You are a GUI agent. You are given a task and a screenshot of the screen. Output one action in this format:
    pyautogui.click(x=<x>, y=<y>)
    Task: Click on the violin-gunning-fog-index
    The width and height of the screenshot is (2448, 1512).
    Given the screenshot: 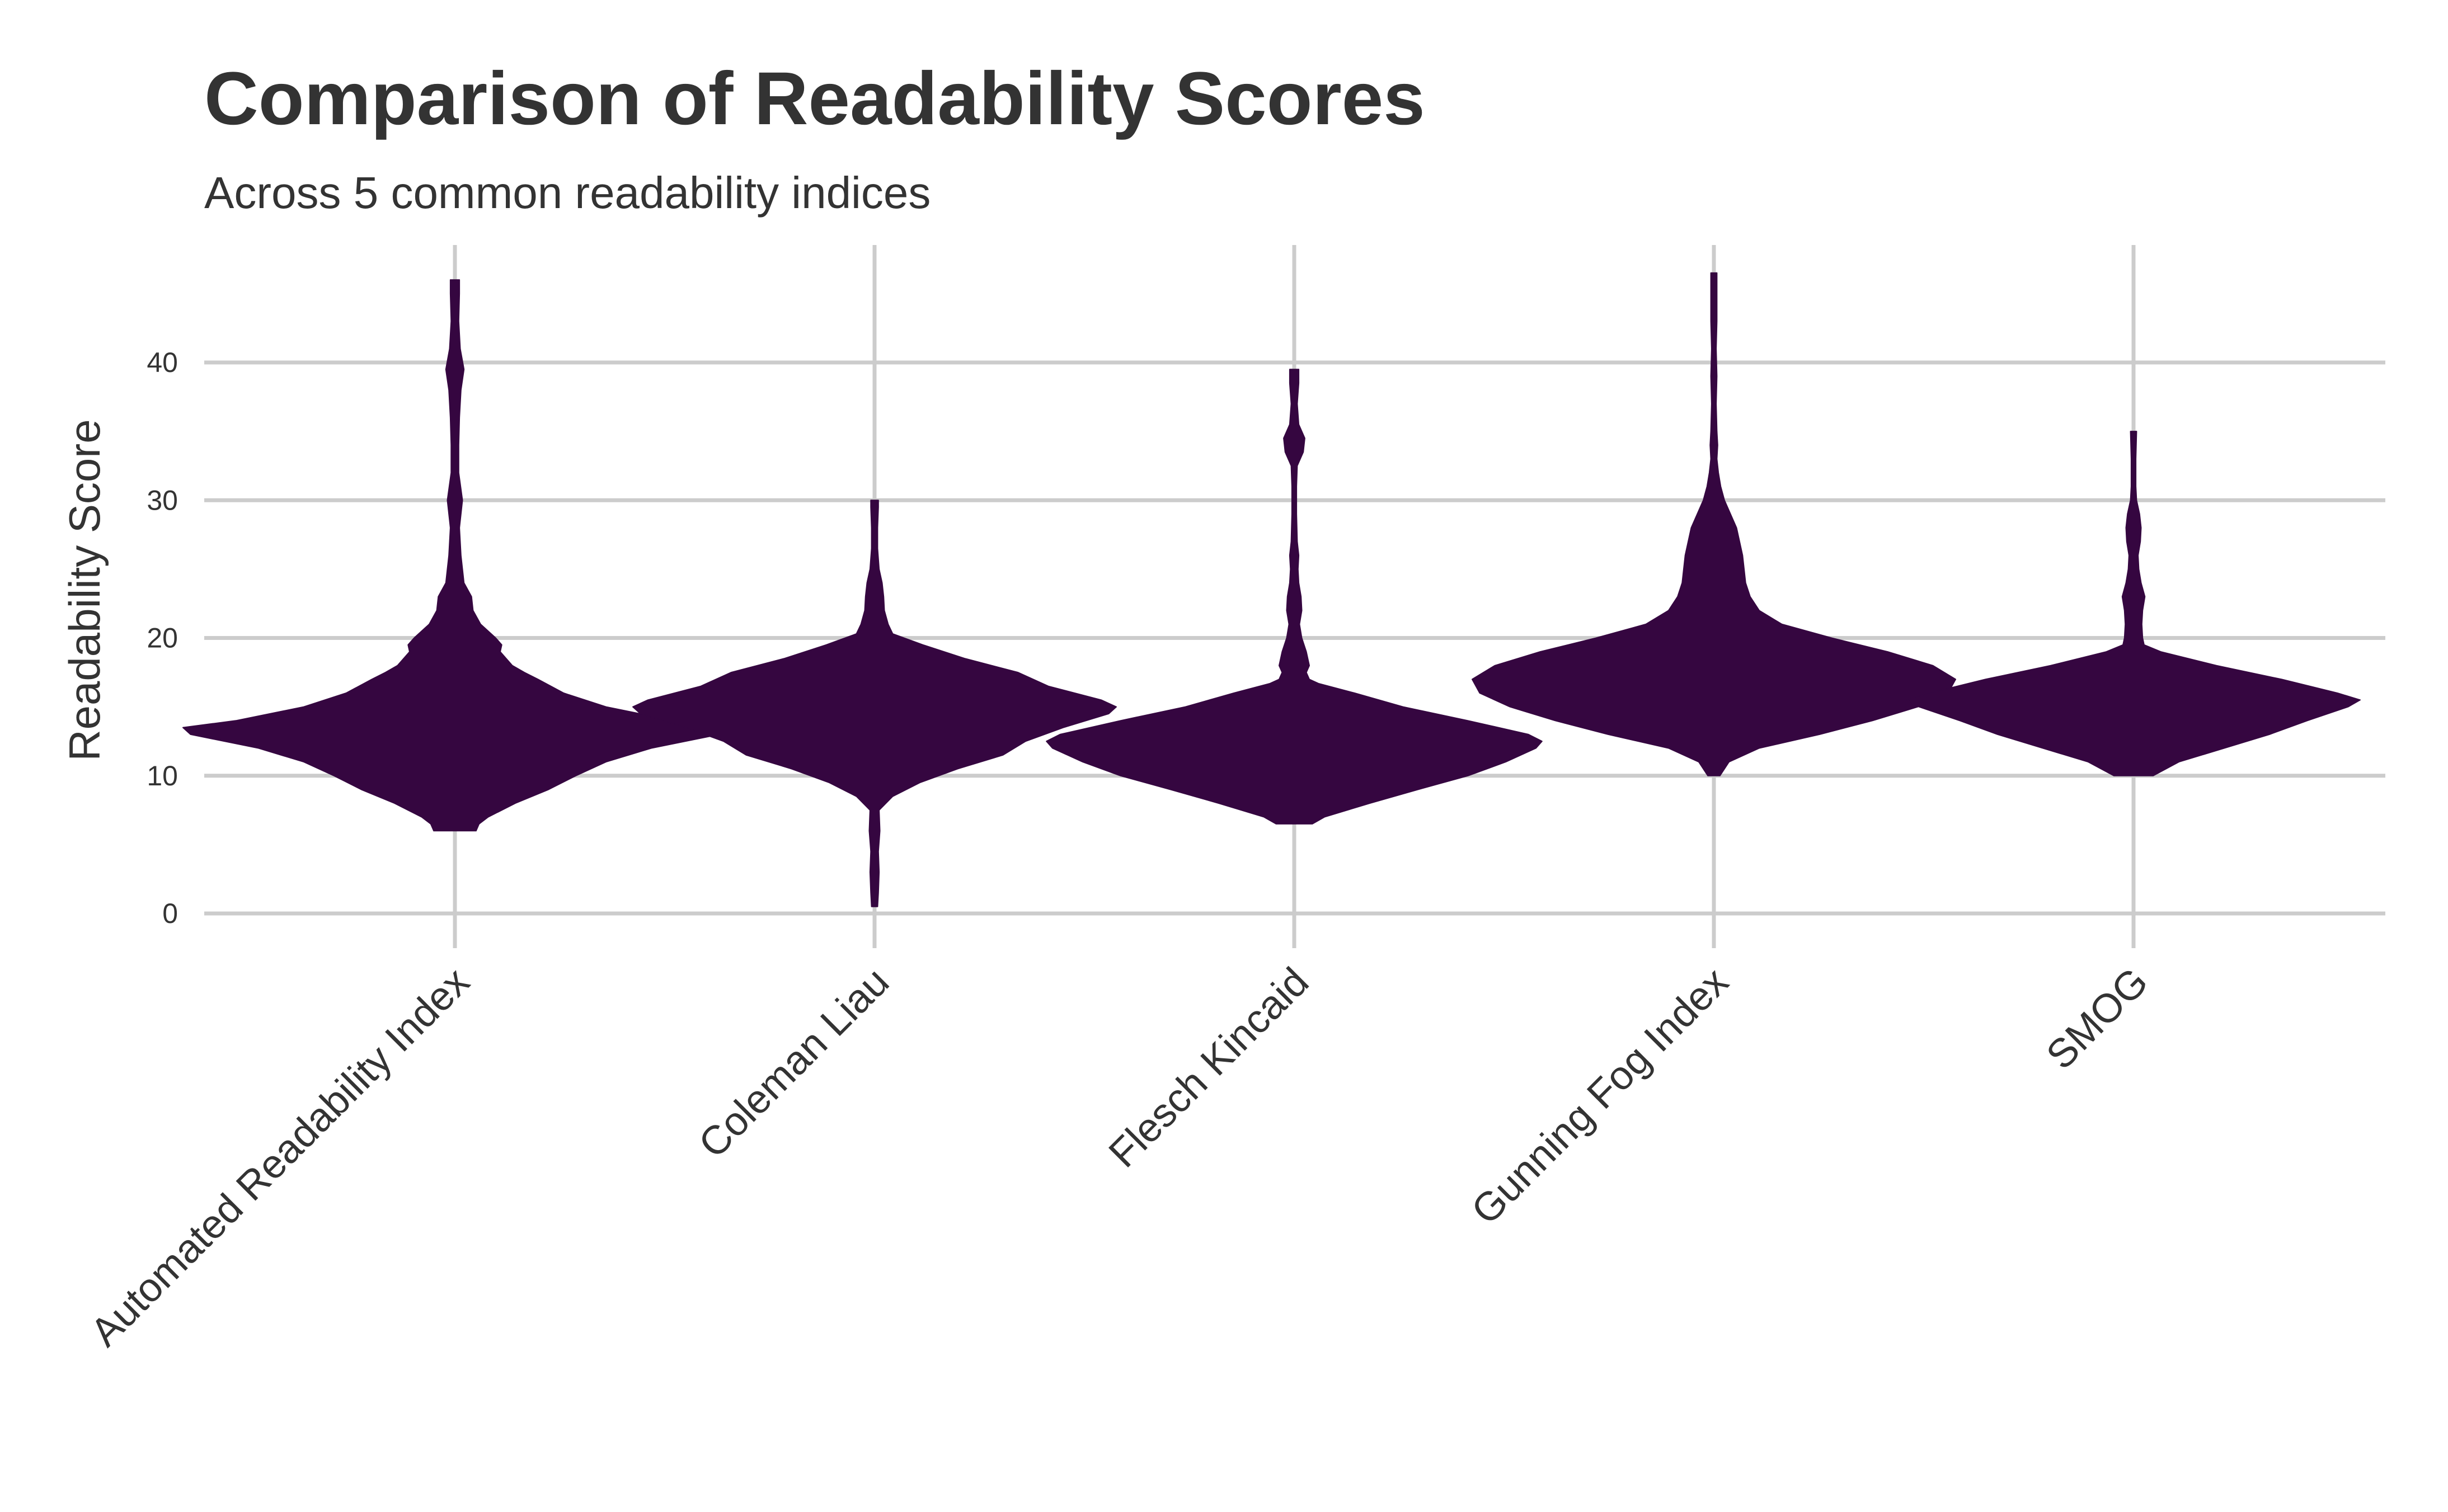 What is the action you would take?
    pyautogui.click(x=1714, y=524)
    